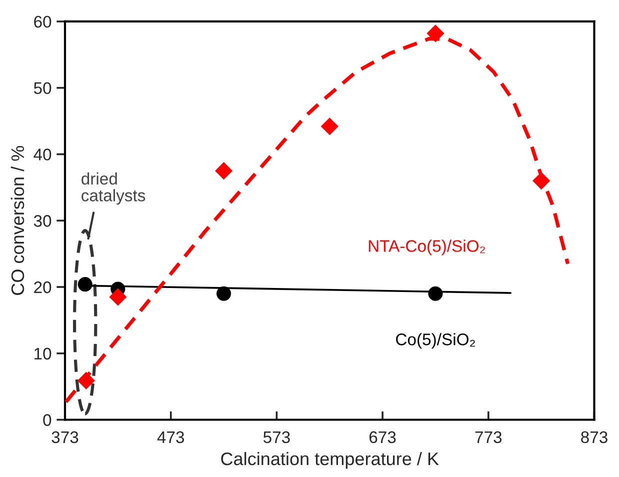 The height and width of the screenshot is (477, 619). I want to click on x-tick-label: 573, so click(276, 437).